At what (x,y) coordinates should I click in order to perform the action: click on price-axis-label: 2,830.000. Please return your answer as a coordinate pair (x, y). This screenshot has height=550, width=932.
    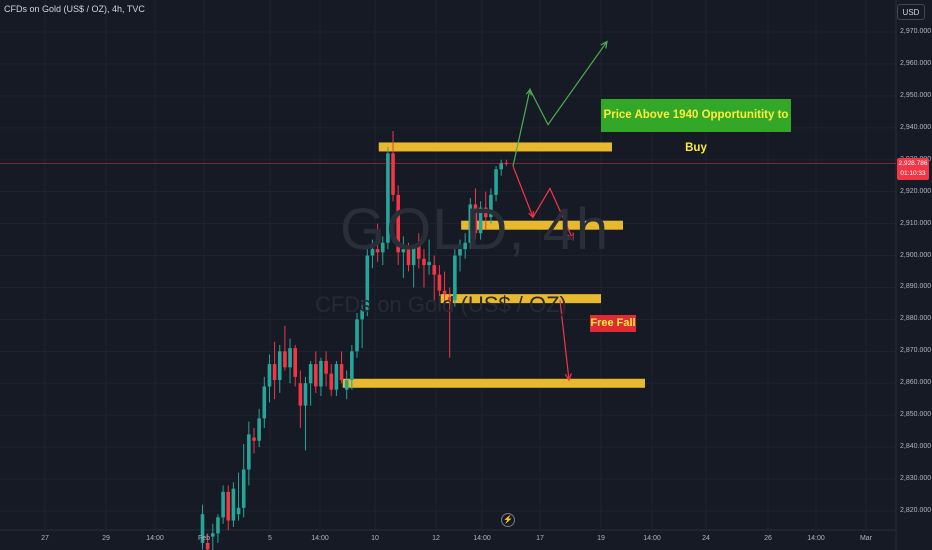
    Looking at the image, I should click on (916, 479).